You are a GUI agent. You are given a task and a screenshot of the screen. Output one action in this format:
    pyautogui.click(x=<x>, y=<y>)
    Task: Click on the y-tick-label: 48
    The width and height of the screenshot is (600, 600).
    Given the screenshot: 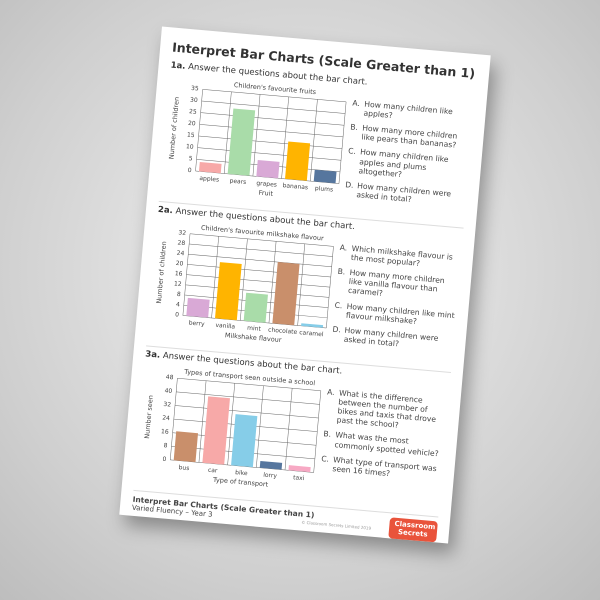 What is the action you would take?
    pyautogui.click(x=169, y=378)
    